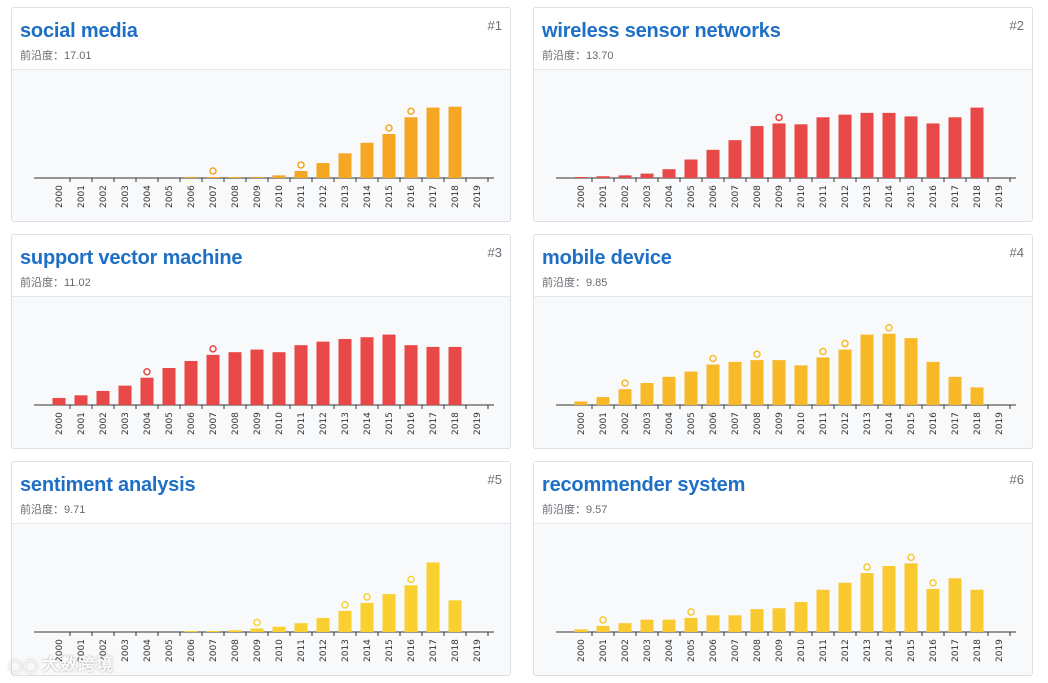 This screenshot has width=1048, height=683. What do you see at coordinates (757, 354) in the screenshot?
I see `marker-2008` at bounding box center [757, 354].